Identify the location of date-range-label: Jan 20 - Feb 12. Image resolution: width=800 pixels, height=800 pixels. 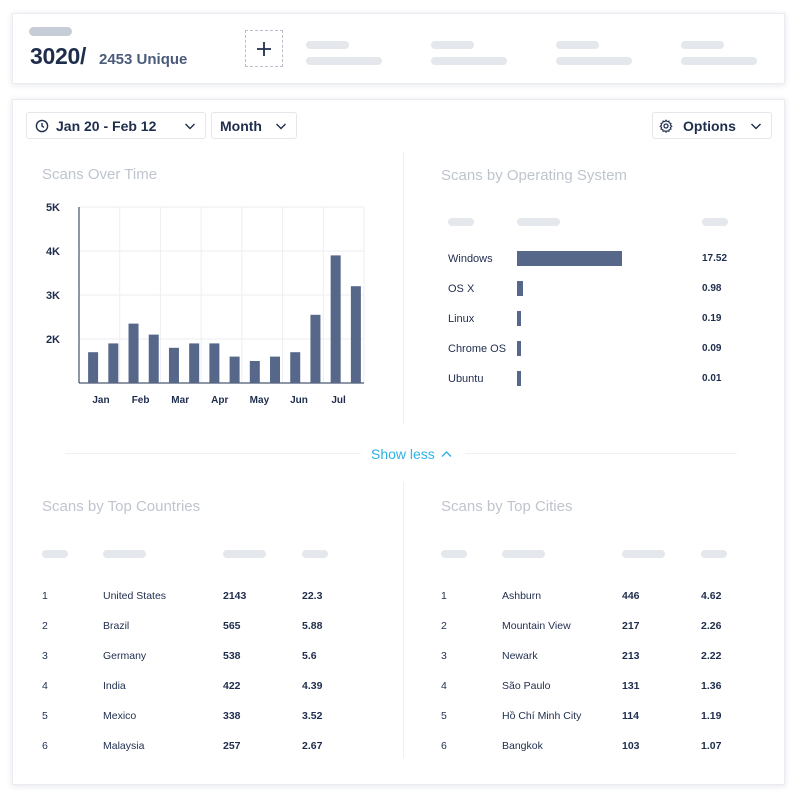
(106, 125).